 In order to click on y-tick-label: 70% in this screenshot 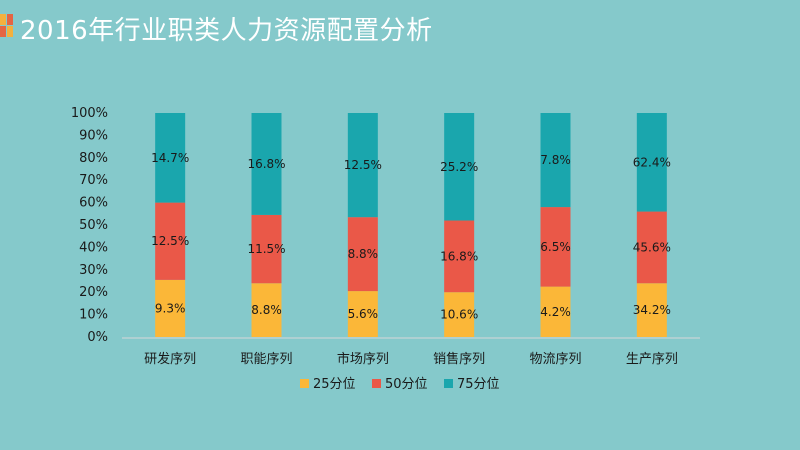, I will do `click(93, 180)`.